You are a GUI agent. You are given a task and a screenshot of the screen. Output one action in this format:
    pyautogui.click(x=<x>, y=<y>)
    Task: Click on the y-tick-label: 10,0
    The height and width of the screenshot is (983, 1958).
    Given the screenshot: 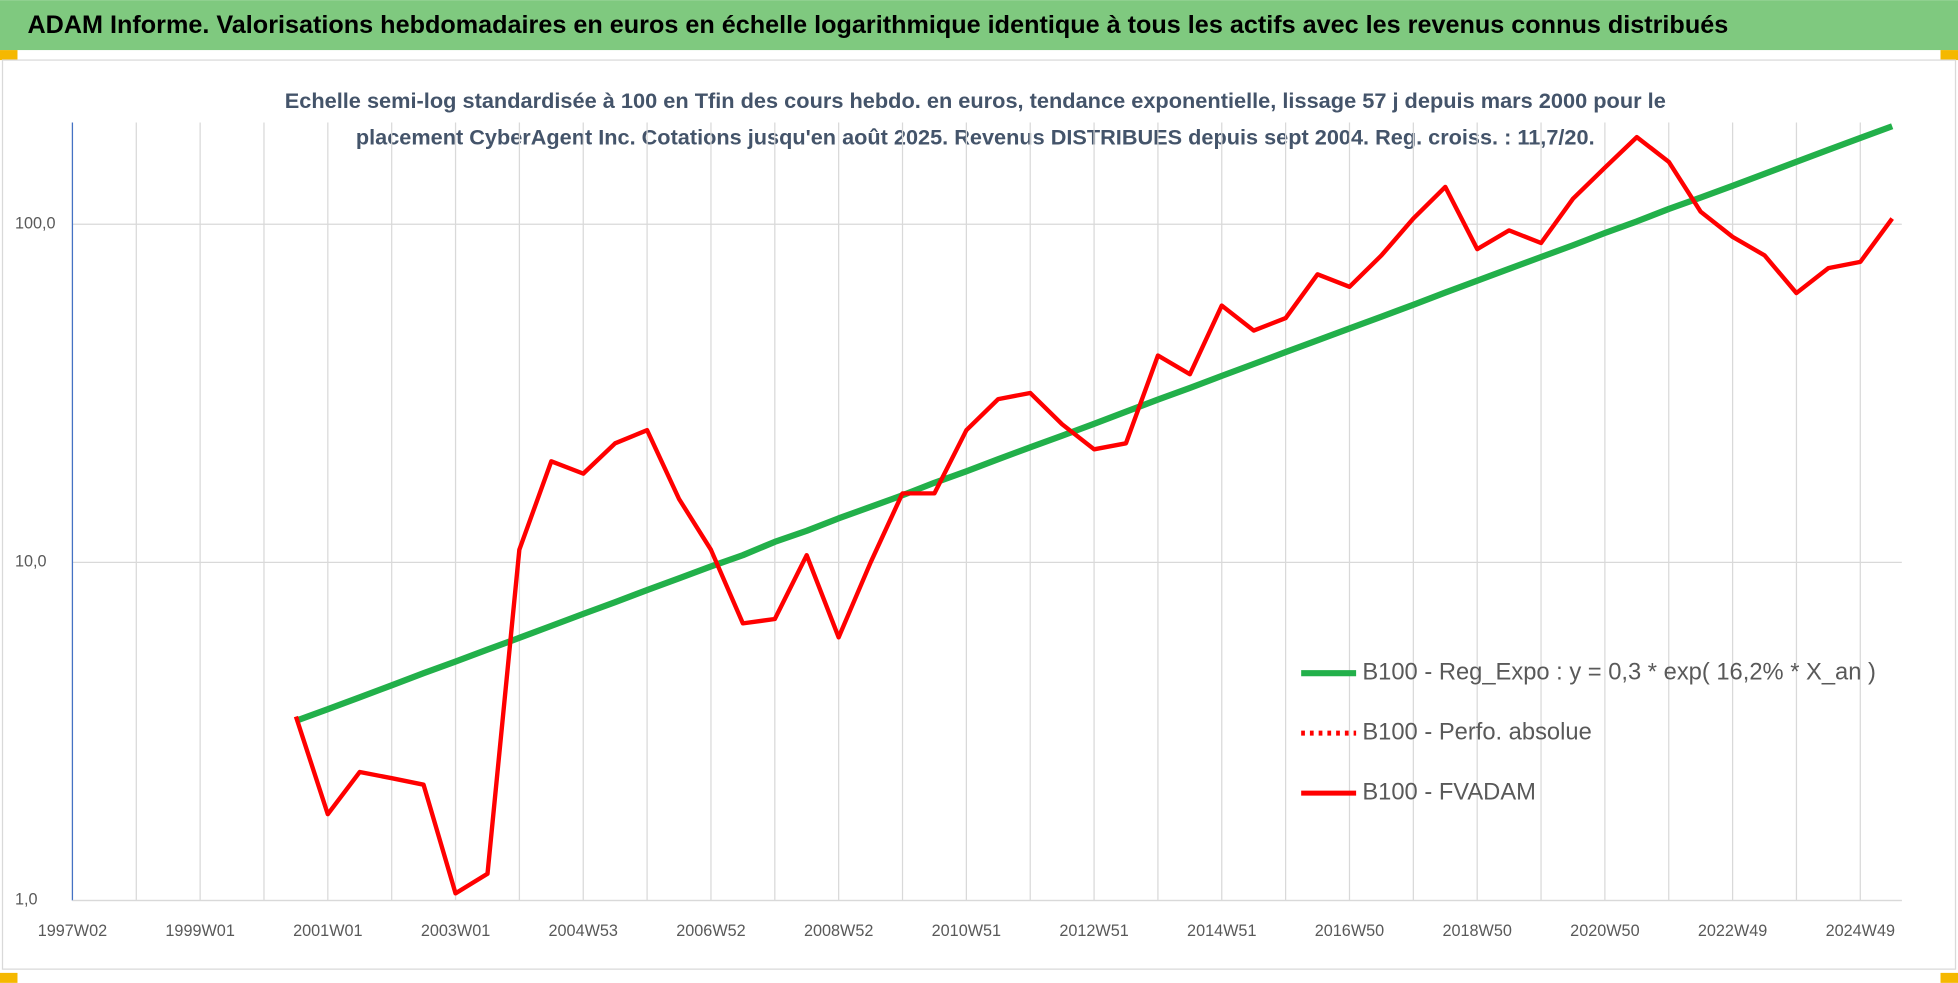 What is the action you would take?
    pyautogui.click(x=31, y=562)
    